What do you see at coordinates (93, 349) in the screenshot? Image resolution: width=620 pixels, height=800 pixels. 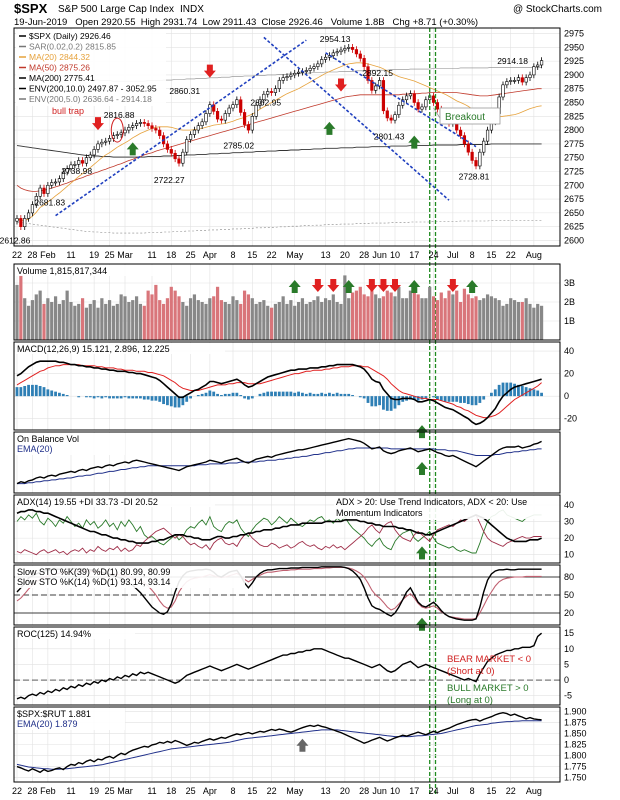 I see `macd-label: MACD(12,26,9) 15.121, 2.896, 12.225` at bounding box center [93, 349].